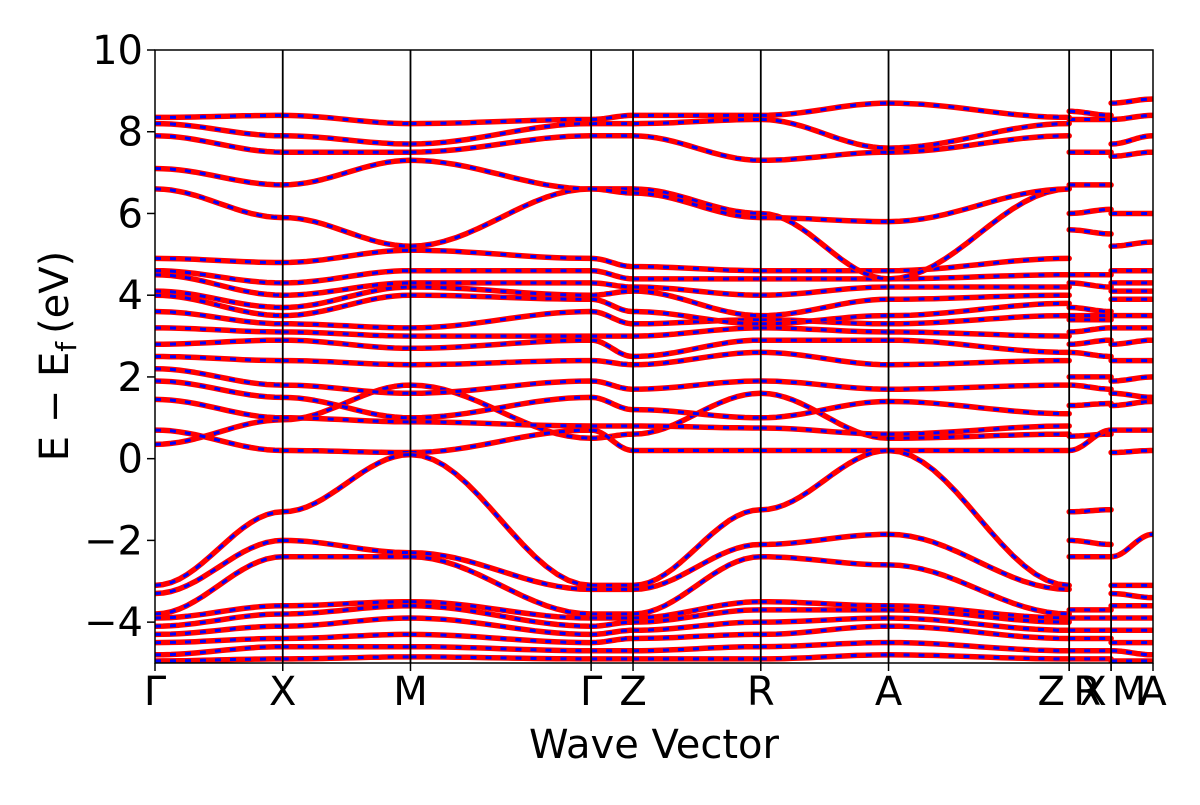  Describe the element at coordinates (130, 460) in the screenshot. I see `y-tick-label: 0` at that location.